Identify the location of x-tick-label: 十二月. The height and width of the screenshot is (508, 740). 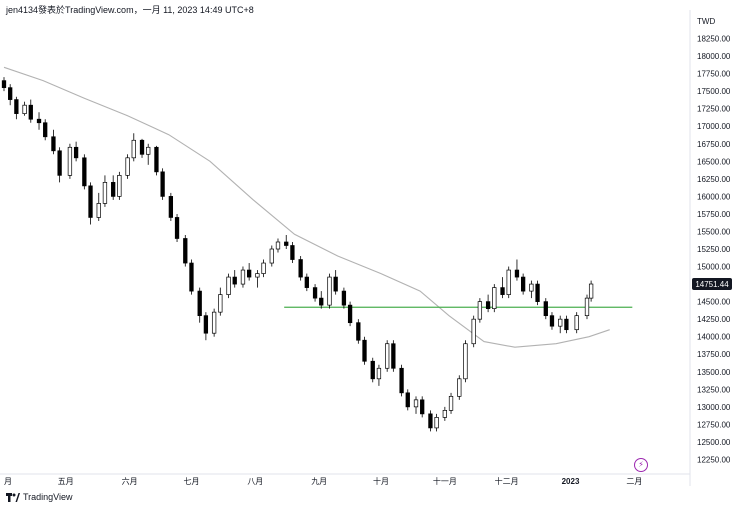
(507, 481).